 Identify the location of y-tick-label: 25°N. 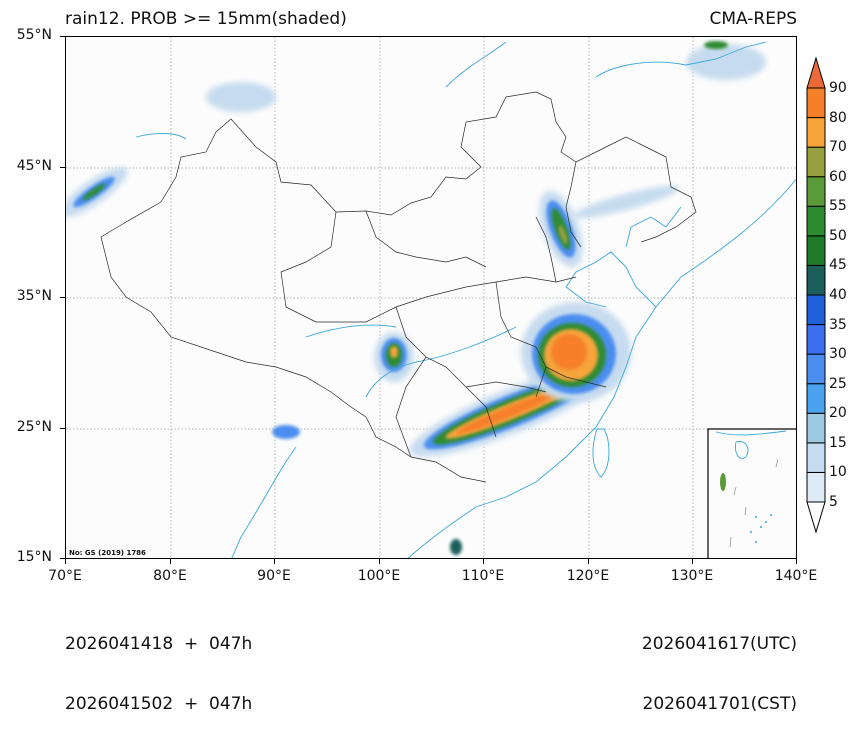
(34, 427).